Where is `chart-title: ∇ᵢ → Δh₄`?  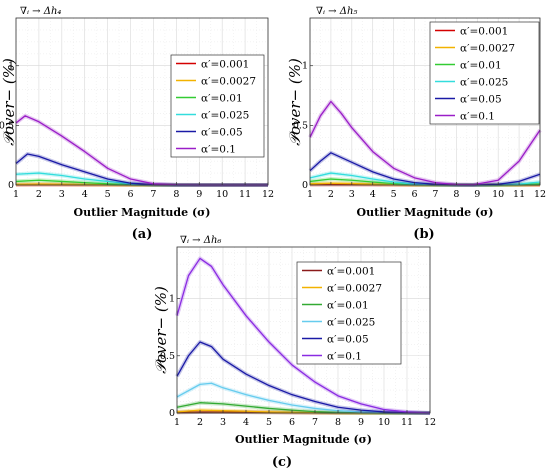 chart-title: ∇ᵢ → Δh₄ is located at coordinates (40, 11).